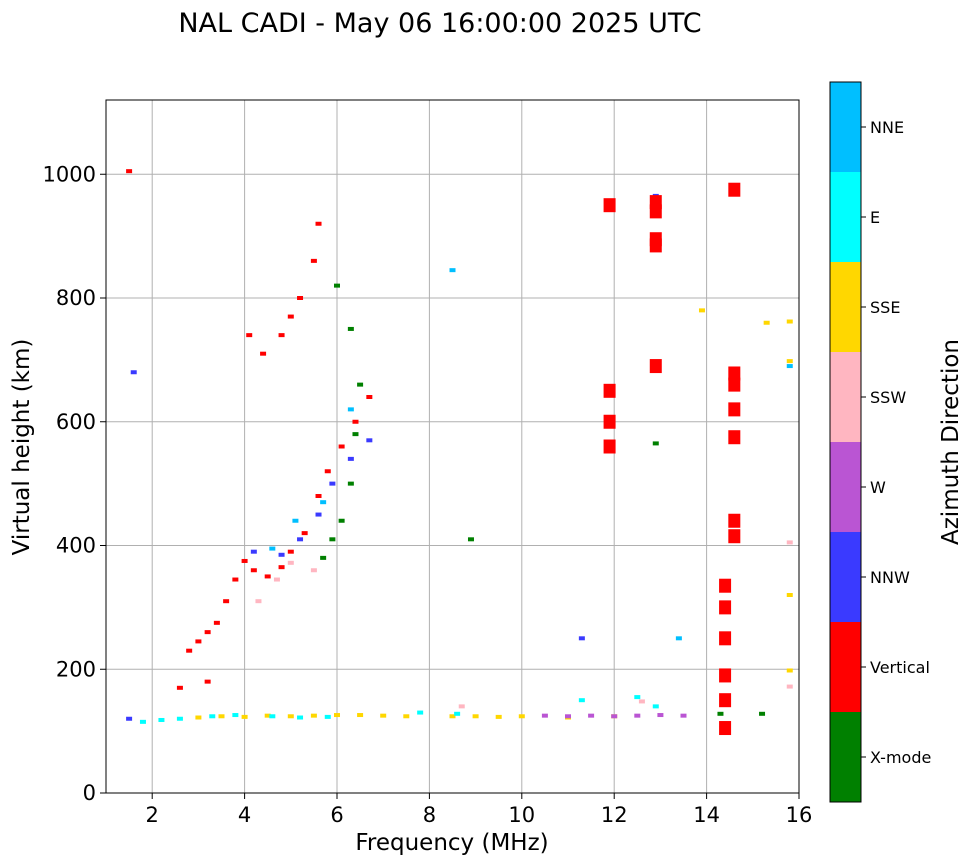 This screenshot has height=865, width=972. Describe the element at coordinates (439, 23) in the screenshot. I see `chart-title: NAL CADI - May 06 16:00:00 2025 UTC` at that location.